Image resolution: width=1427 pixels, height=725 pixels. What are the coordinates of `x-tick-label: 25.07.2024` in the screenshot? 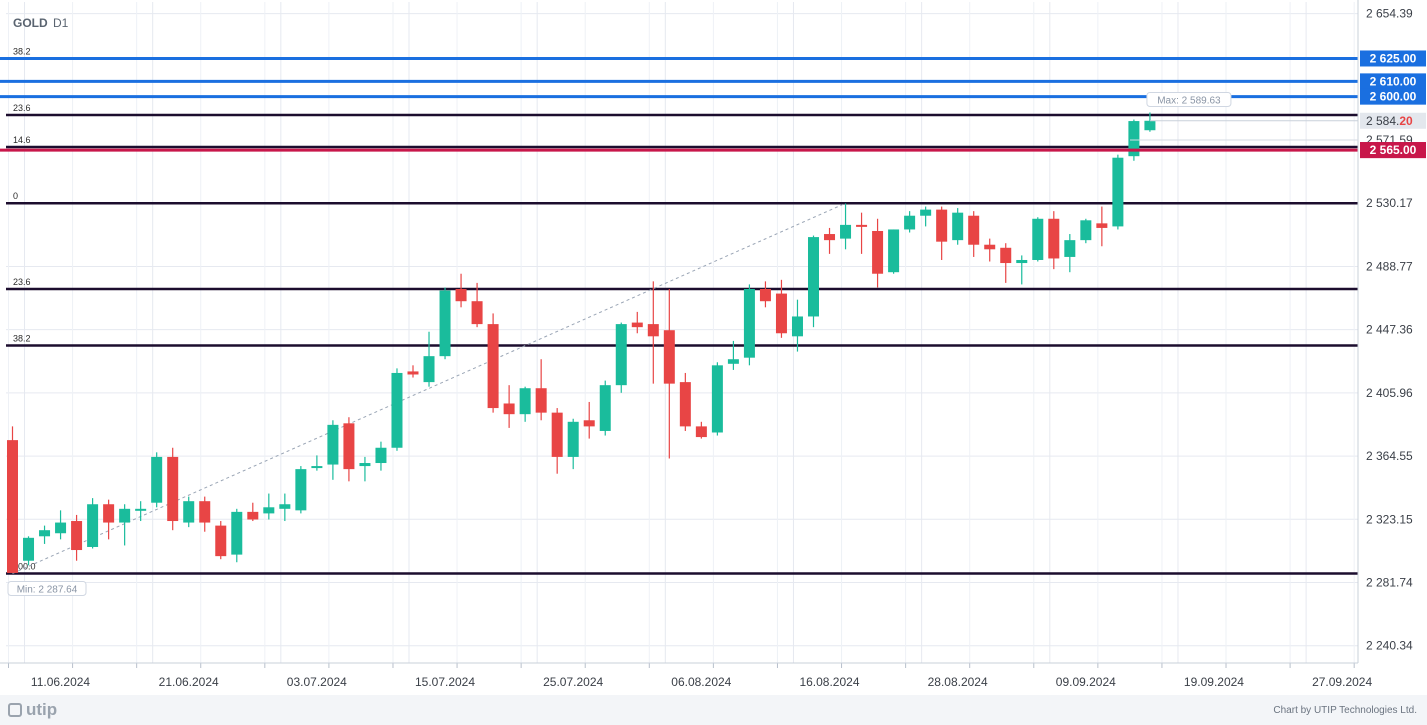 It's located at (573, 682).